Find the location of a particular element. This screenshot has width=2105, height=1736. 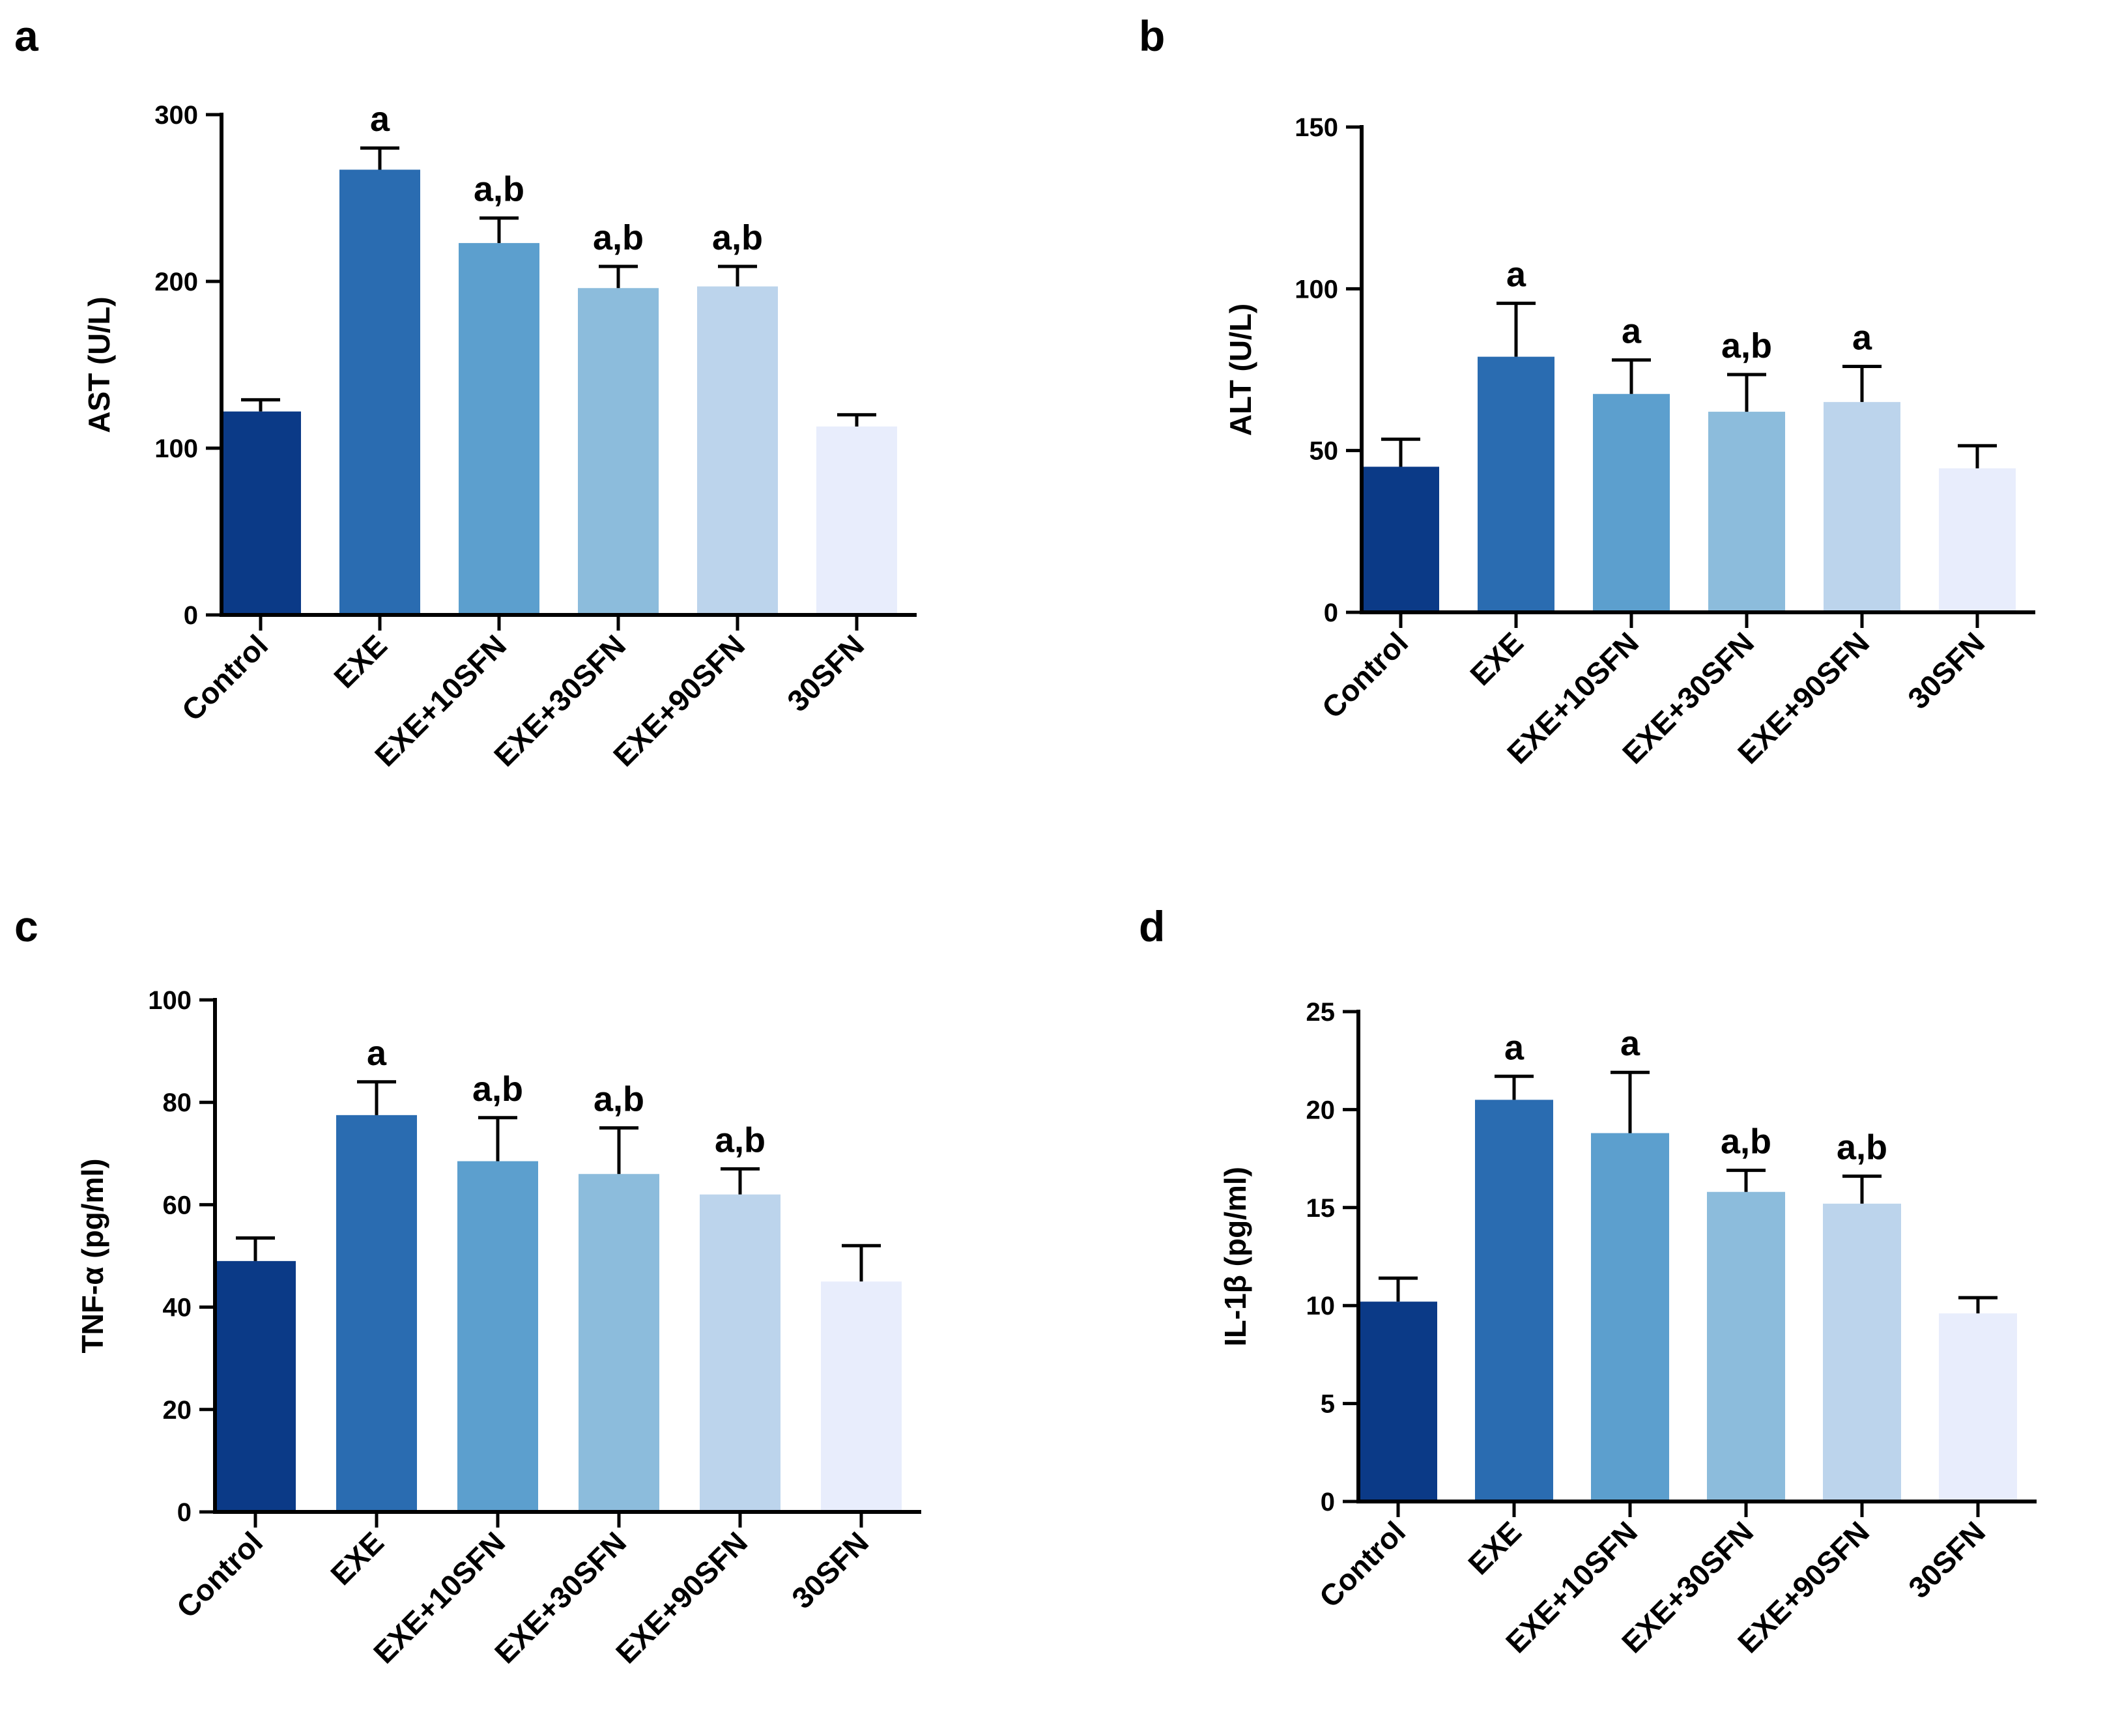

x-tick-label-a-1: Control is located at coordinates (224, 677).